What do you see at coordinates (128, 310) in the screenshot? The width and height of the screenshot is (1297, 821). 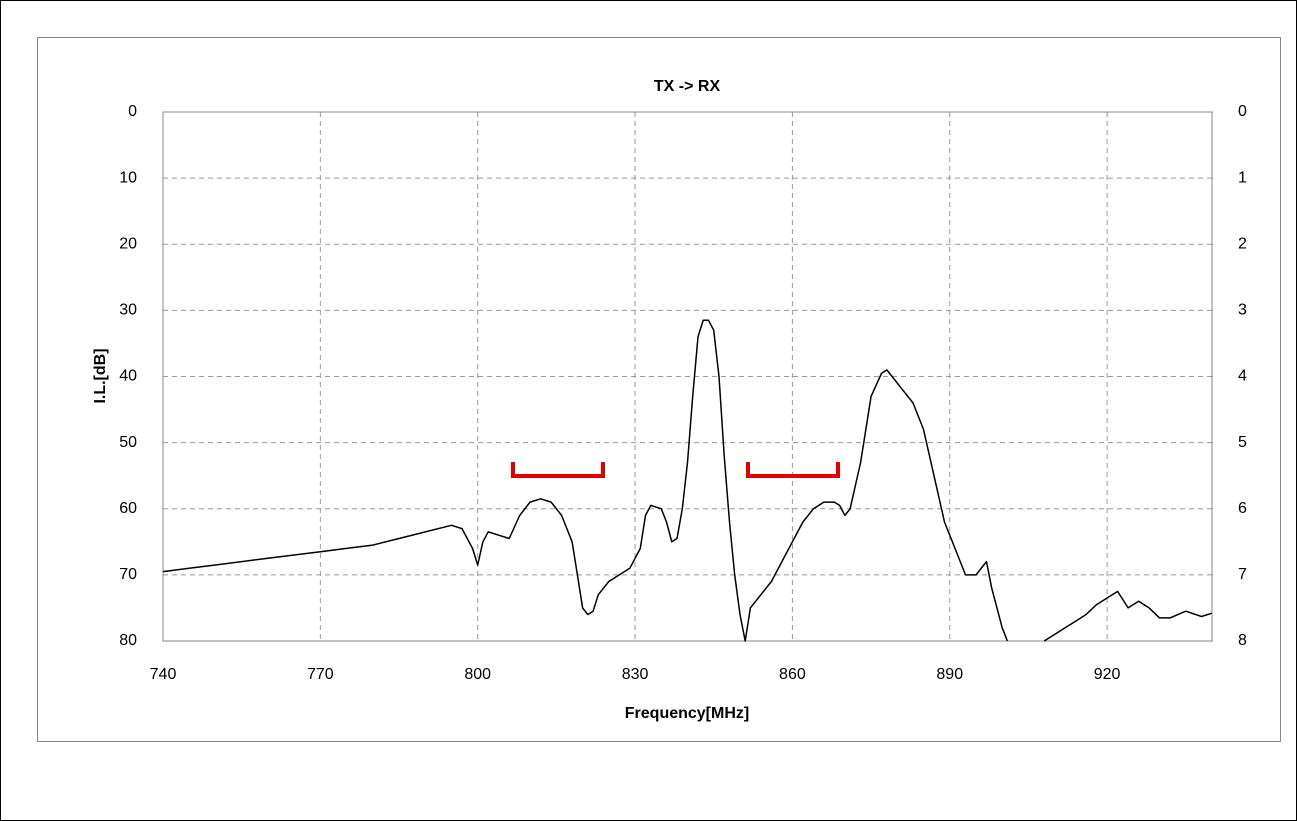 I see `y-tick-label: 30` at bounding box center [128, 310].